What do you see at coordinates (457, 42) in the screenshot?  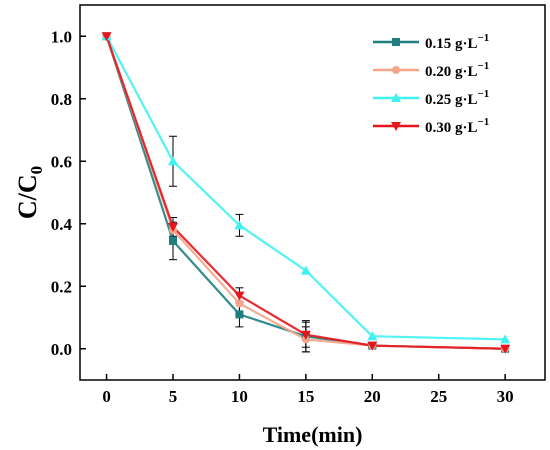 I see `legend-label: 0.15 g·L−1` at bounding box center [457, 42].